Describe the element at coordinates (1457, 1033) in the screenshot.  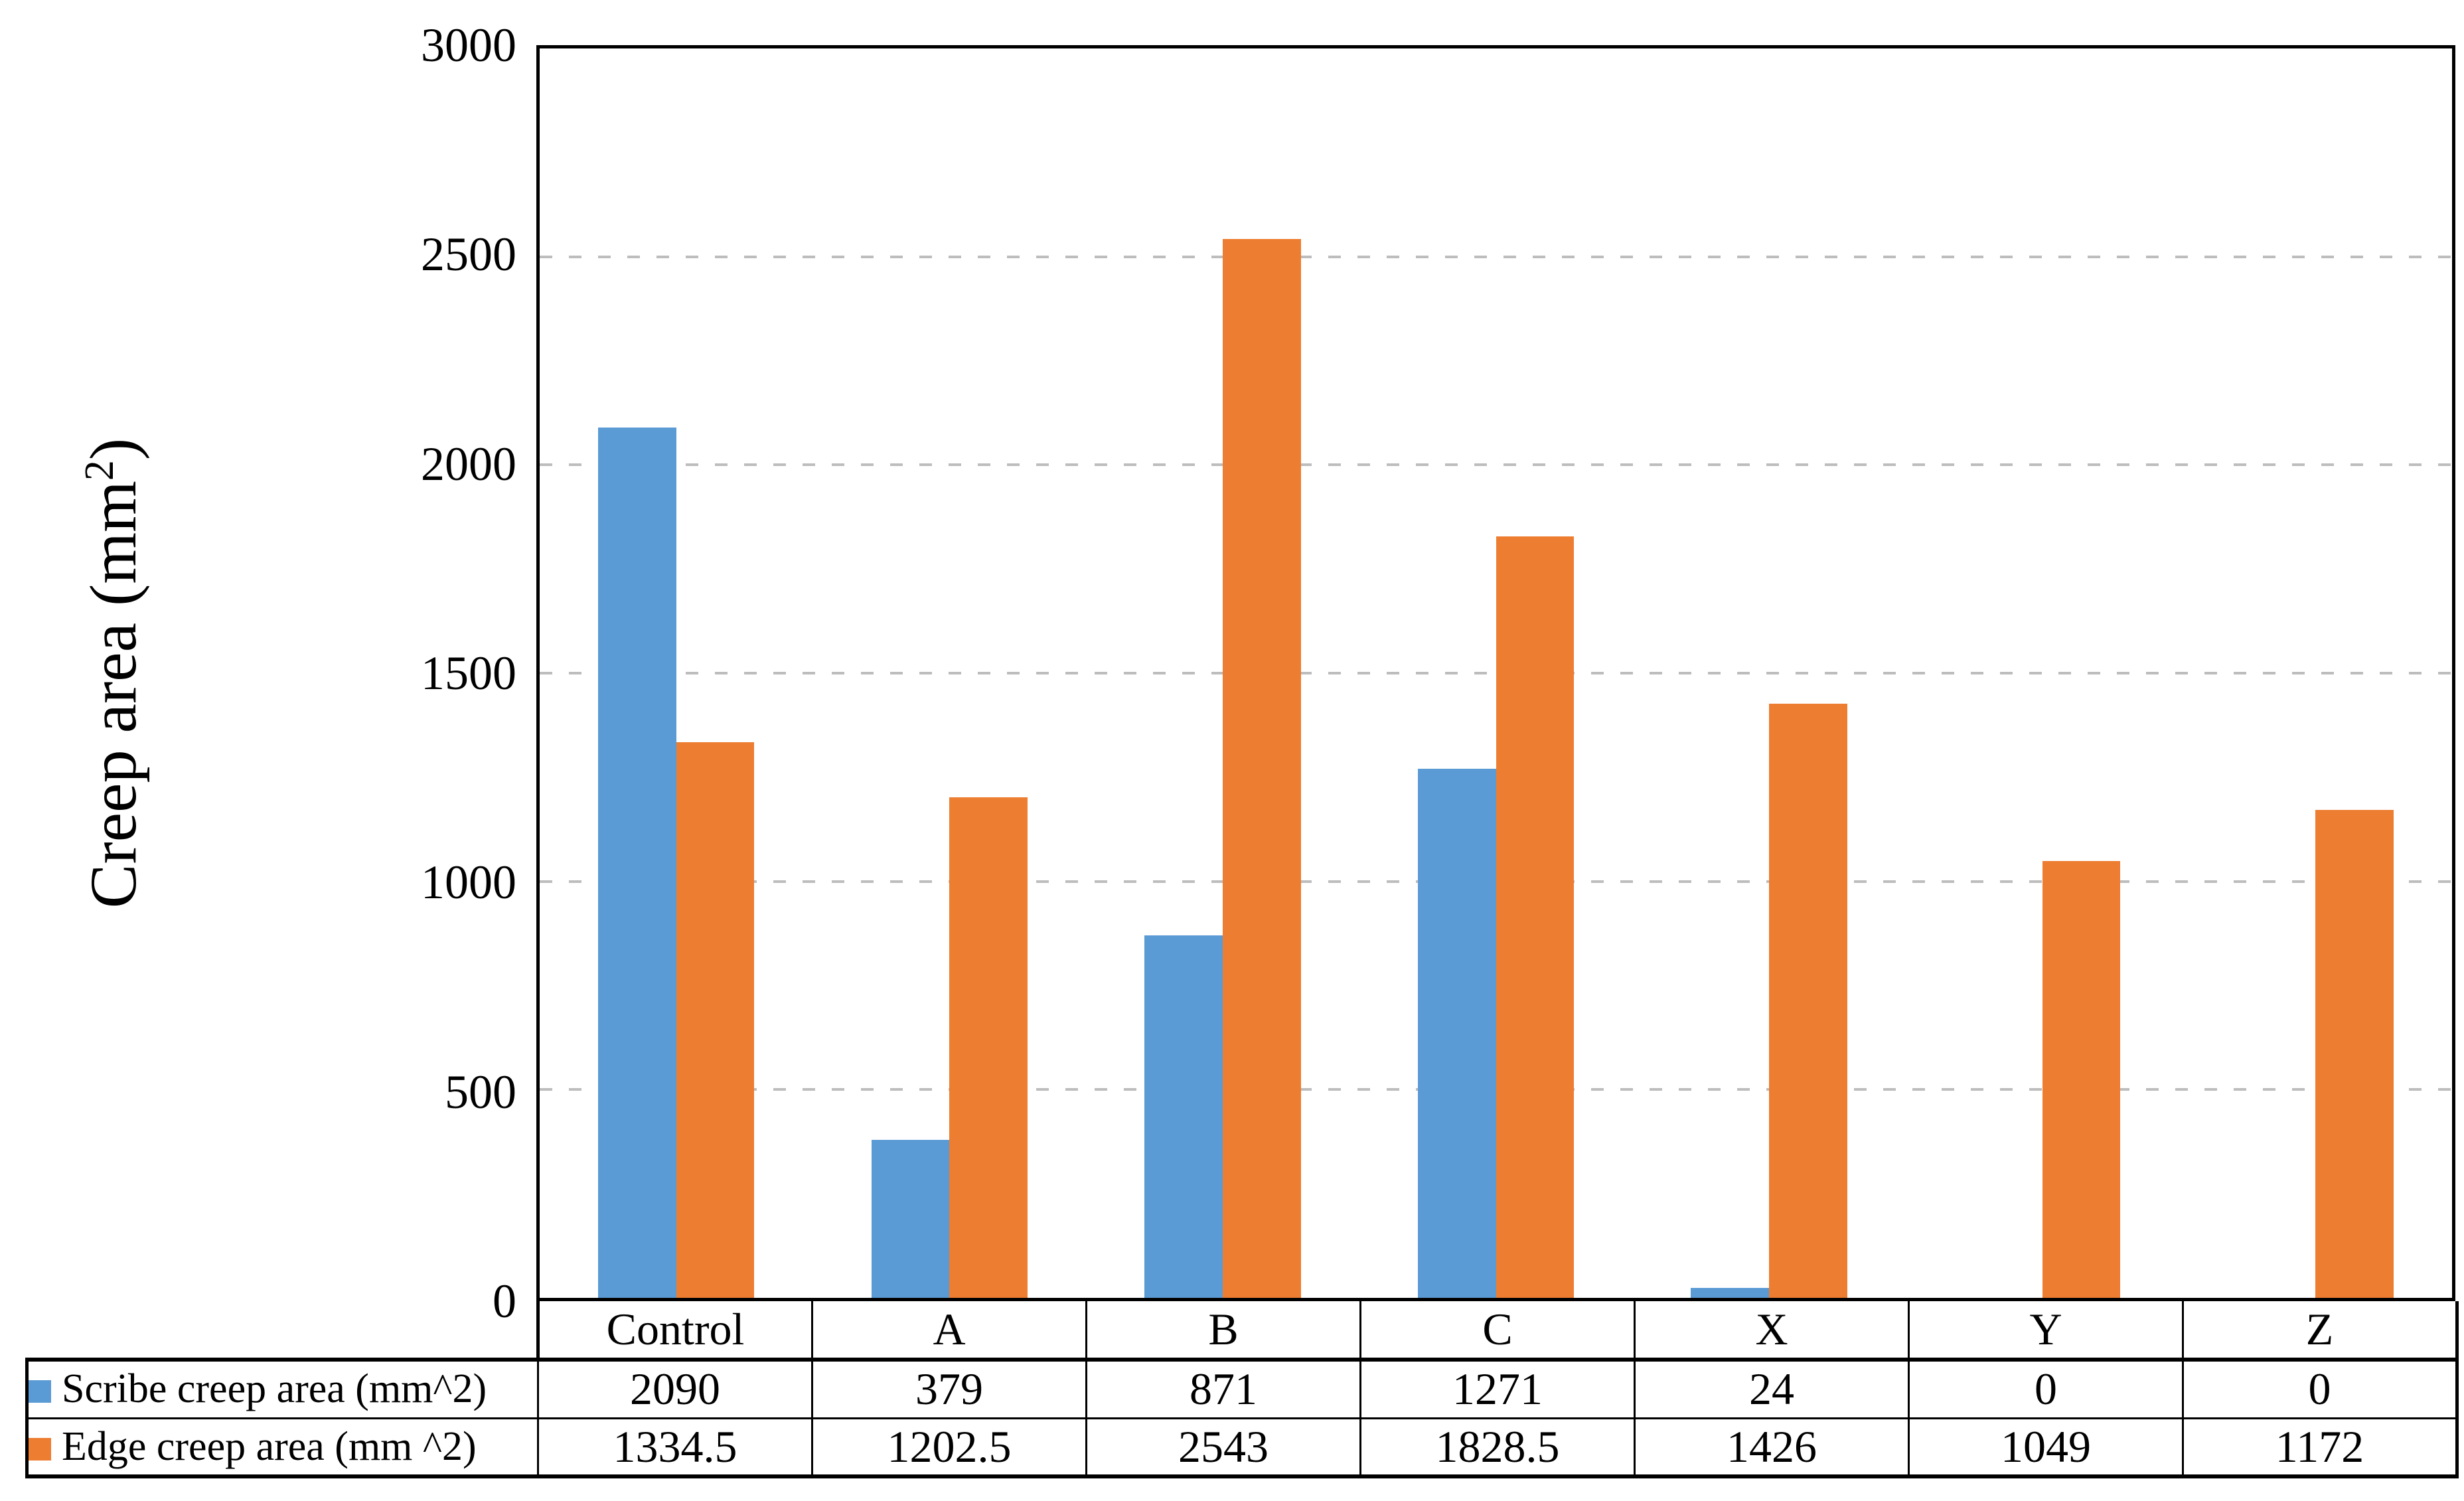
I see `bar-scribe-c` at that location.